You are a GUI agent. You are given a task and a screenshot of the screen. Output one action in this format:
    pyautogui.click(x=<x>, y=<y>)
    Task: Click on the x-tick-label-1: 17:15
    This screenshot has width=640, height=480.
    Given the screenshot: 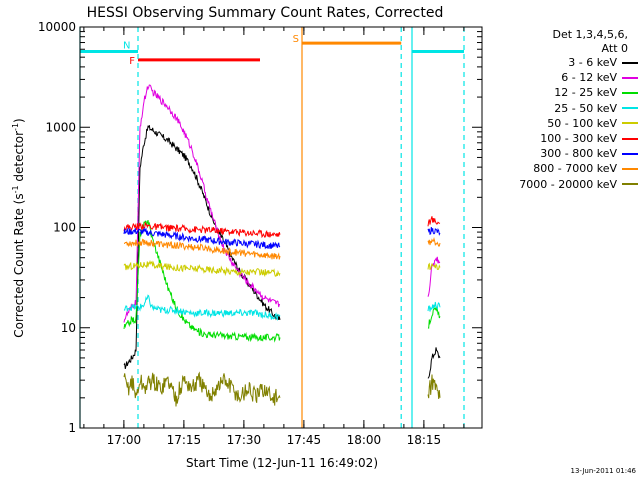 What is the action you would take?
    pyautogui.click(x=184, y=440)
    